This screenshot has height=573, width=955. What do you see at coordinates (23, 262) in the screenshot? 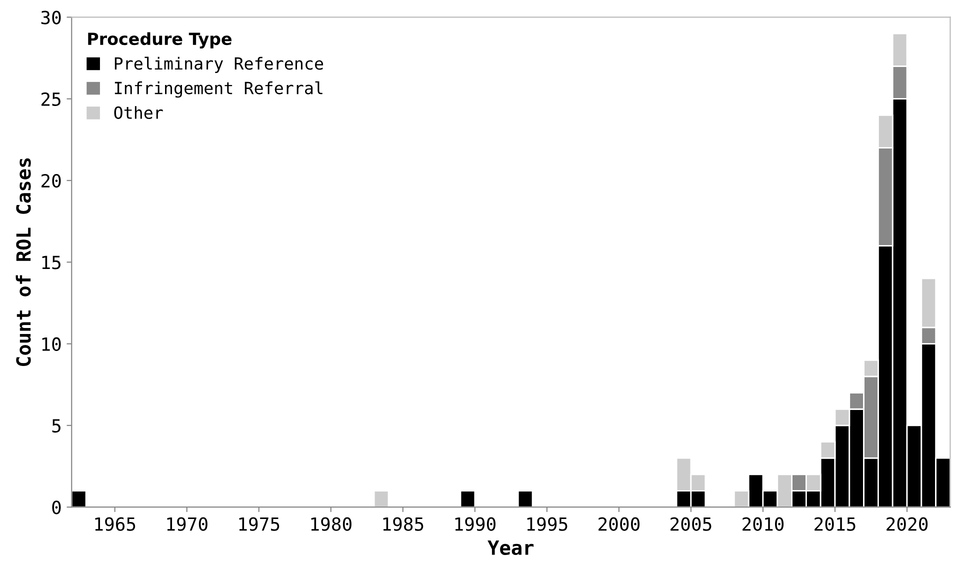
I see `y-axis-title: Count of ROL Cases` at bounding box center [23, 262].